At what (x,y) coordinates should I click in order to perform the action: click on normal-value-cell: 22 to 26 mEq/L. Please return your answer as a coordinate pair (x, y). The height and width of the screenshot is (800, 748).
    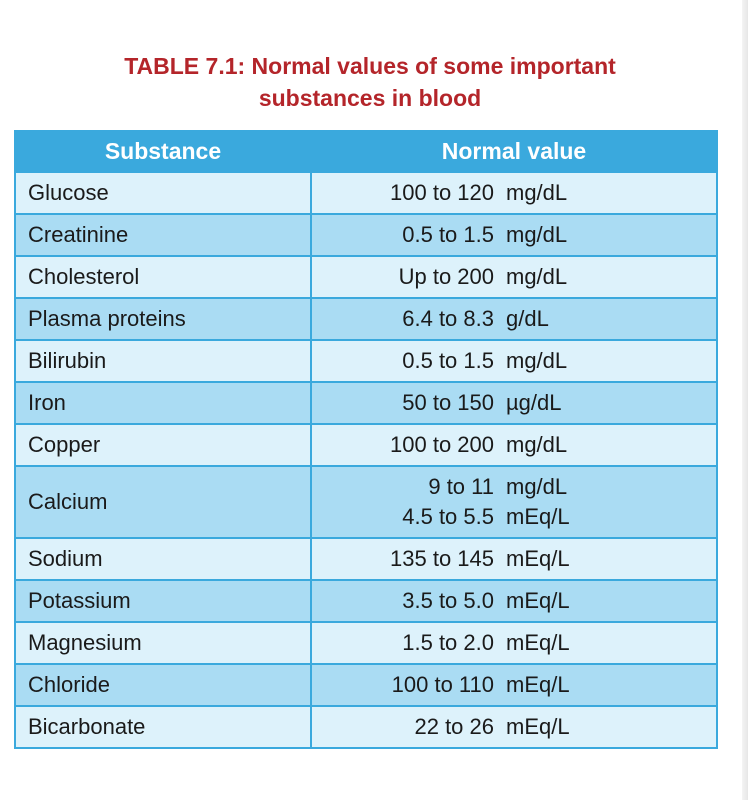
    Looking at the image, I should click on (514, 727).